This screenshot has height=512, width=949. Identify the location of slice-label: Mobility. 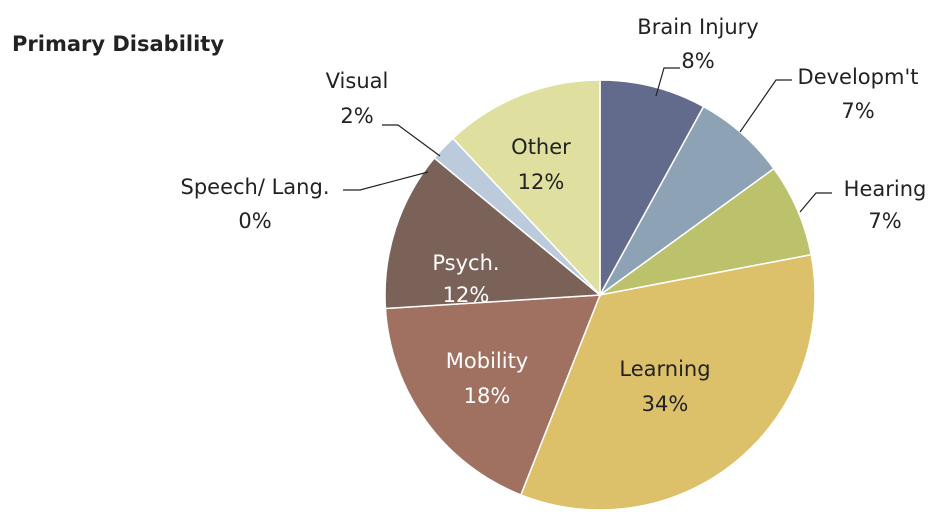
(487, 361).